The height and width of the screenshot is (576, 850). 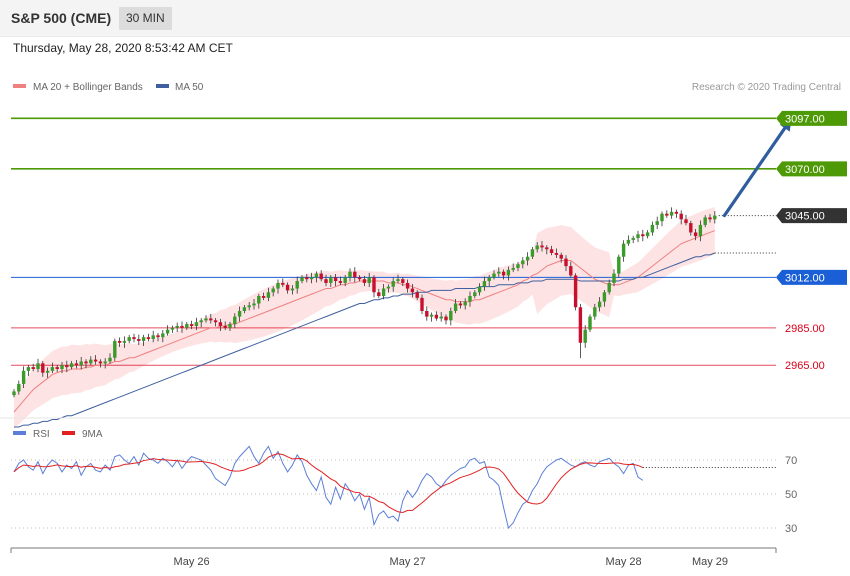 What do you see at coordinates (811, 216) in the screenshot?
I see `level-badge-current` at bounding box center [811, 216].